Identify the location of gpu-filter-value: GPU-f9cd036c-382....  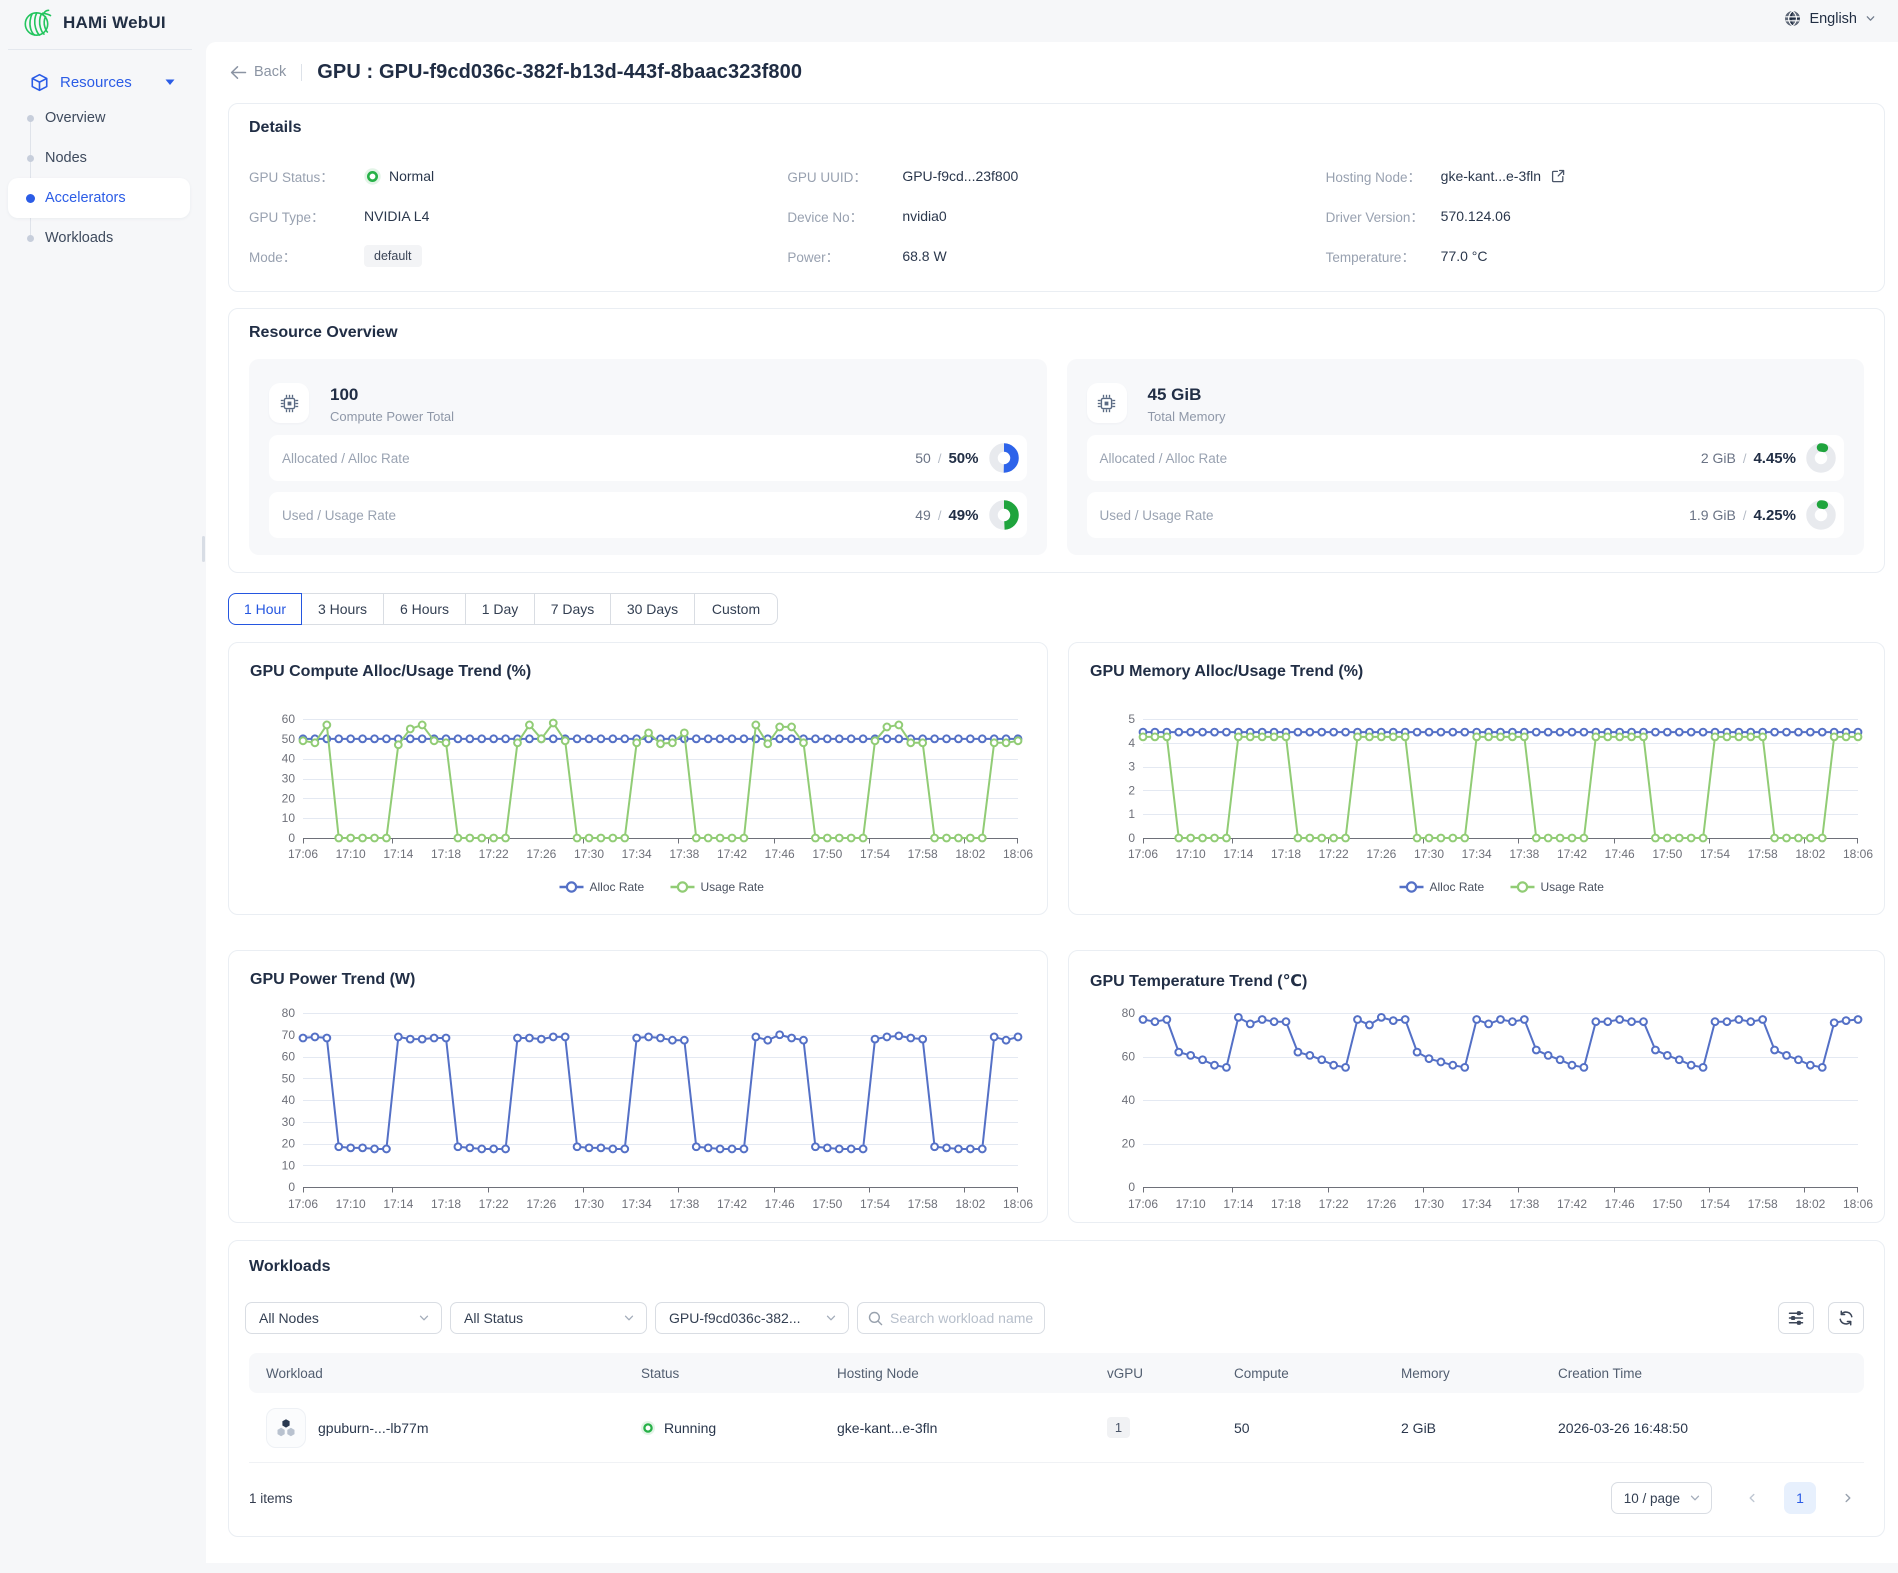
(735, 1318).